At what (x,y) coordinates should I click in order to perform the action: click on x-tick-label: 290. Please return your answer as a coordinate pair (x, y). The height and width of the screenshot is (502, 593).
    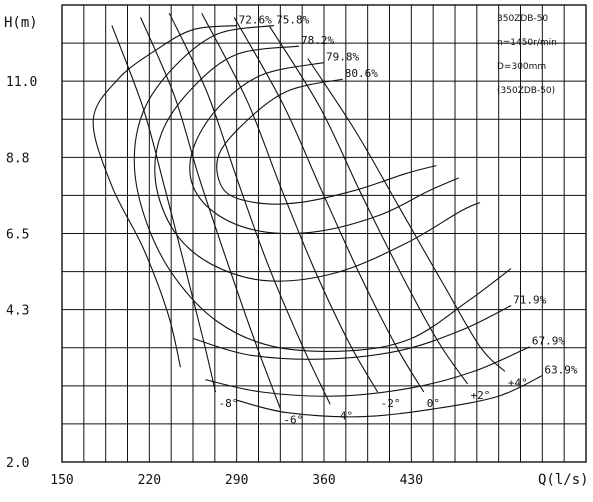
    Looking at the image, I should click on (236, 480).